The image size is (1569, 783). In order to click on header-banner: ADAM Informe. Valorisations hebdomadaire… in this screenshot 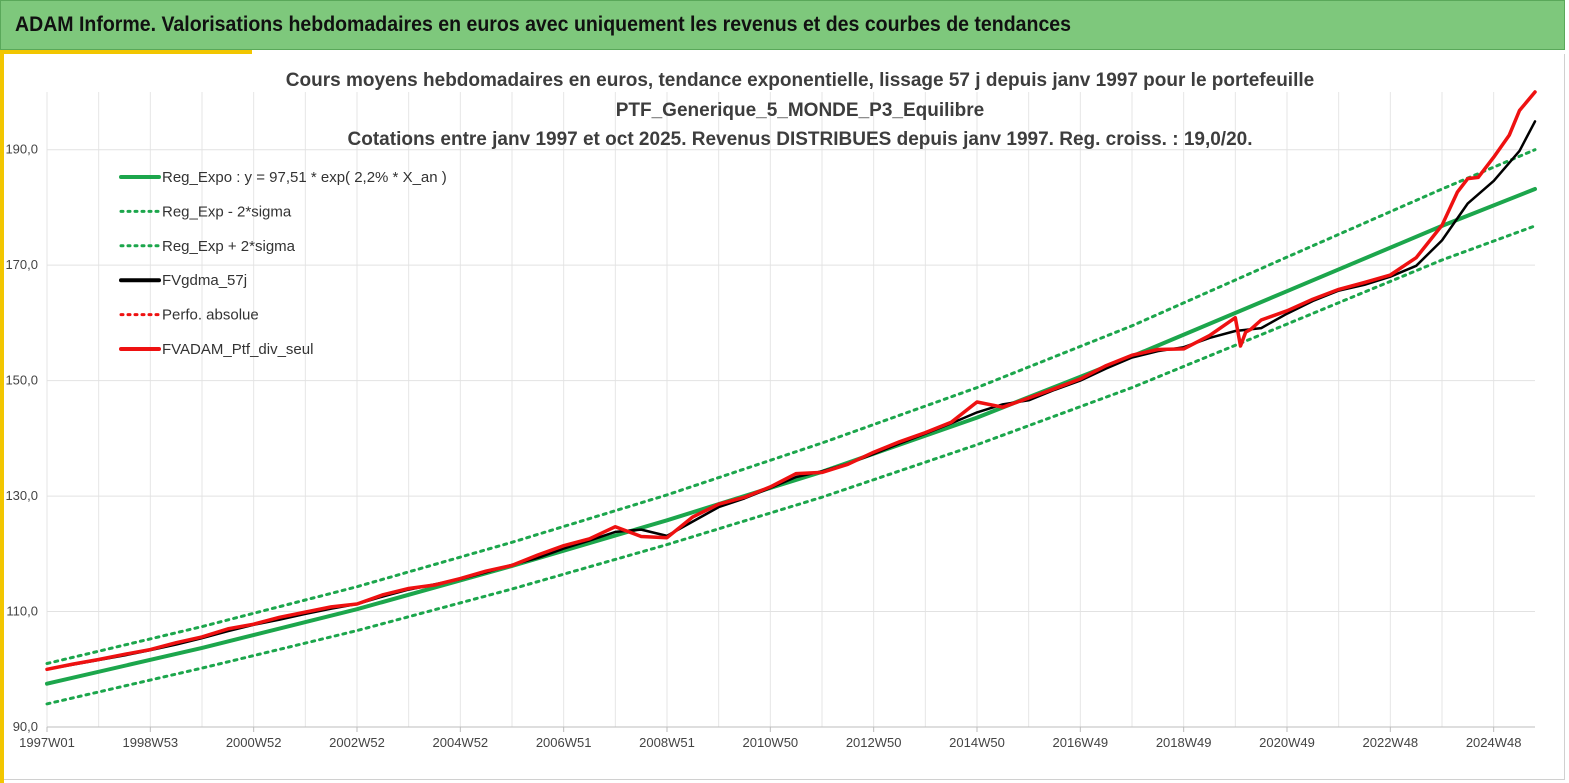, I will do `click(782, 25)`.